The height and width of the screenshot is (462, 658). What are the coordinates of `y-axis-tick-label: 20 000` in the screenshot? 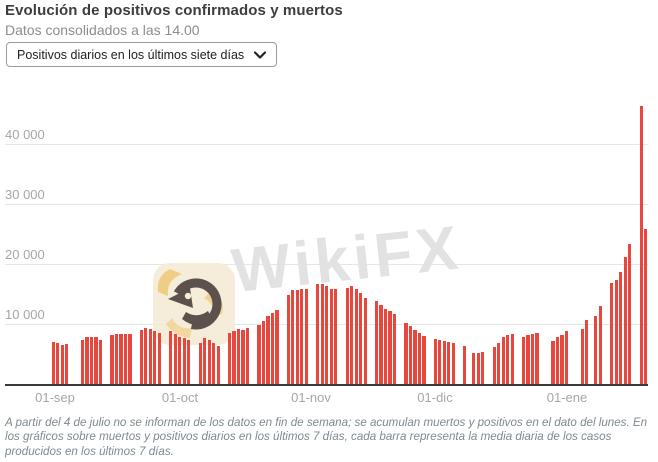 It's located at (25, 254).